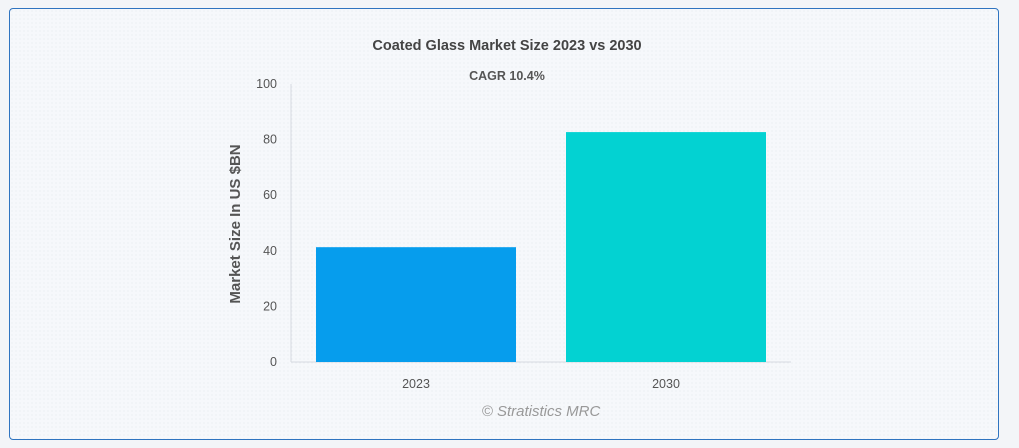 Image resolution: width=1019 pixels, height=448 pixels. I want to click on bar-2030, so click(666, 247).